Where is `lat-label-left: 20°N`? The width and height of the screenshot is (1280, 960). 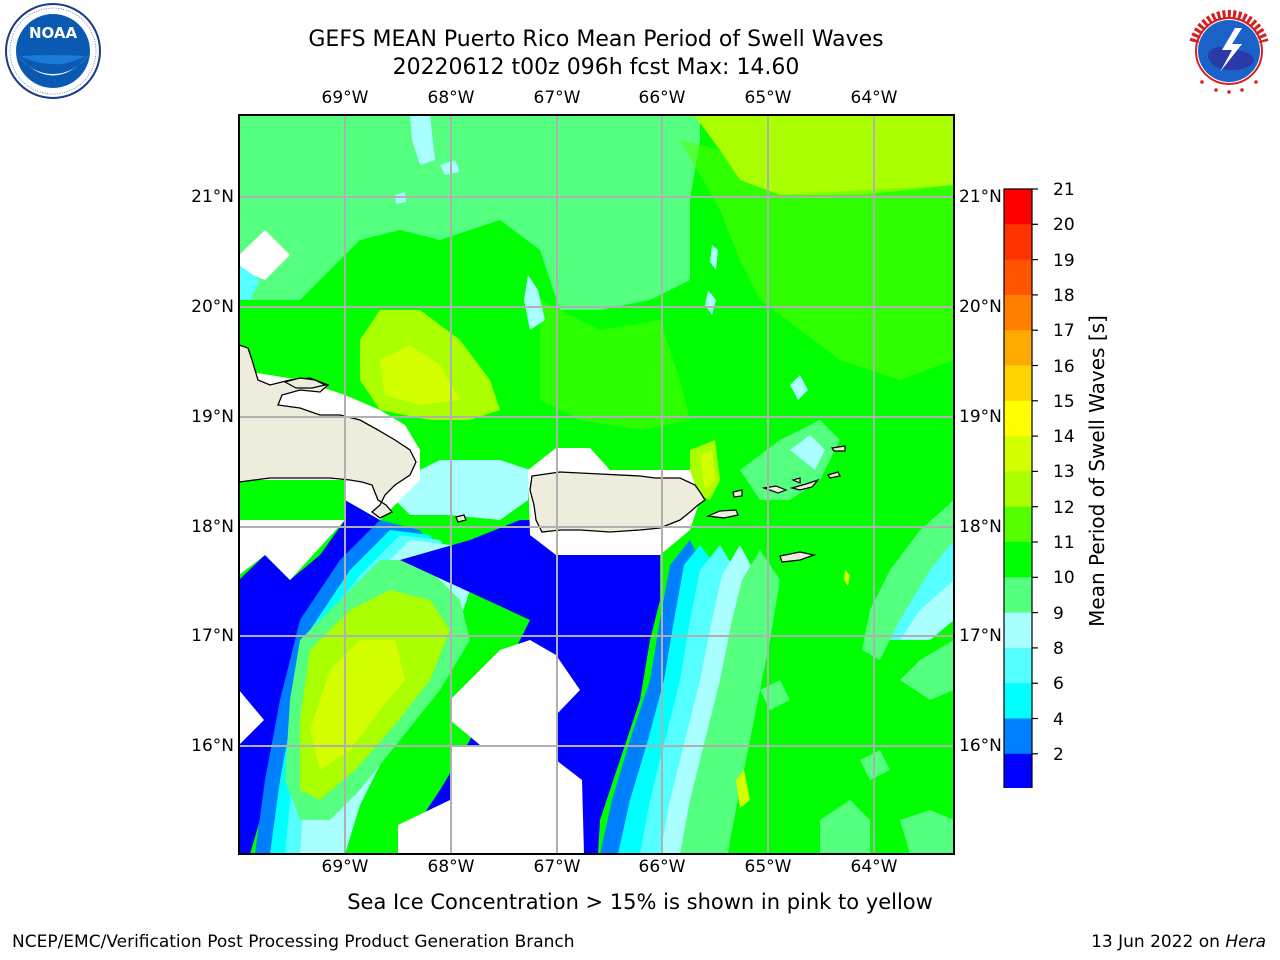 lat-label-left: 20°N is located at coordinates (212, 307).